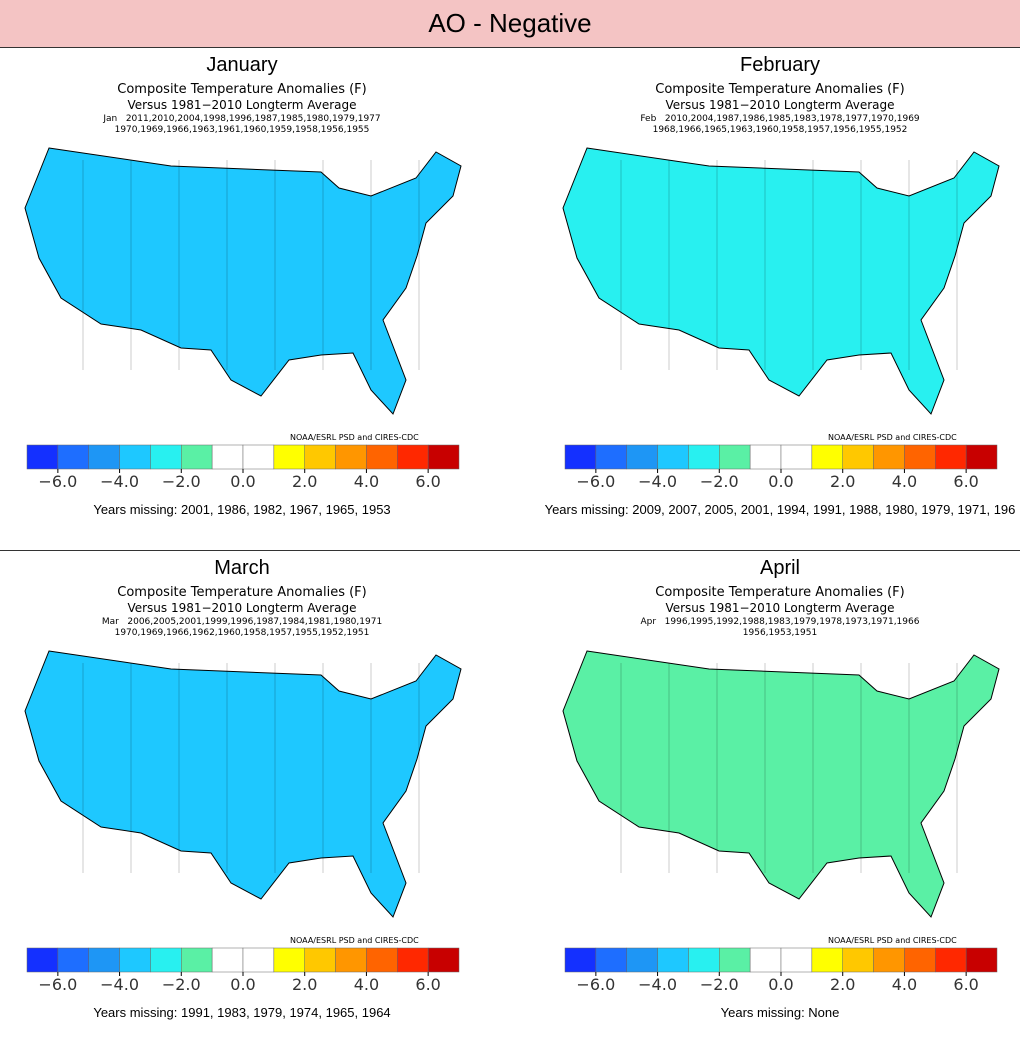 This screenshot has width=1020, height=1049. Describe the element at coordinates (780, 633) in the screenshot. I see `years-line: 1956,1953,1951` at that location.